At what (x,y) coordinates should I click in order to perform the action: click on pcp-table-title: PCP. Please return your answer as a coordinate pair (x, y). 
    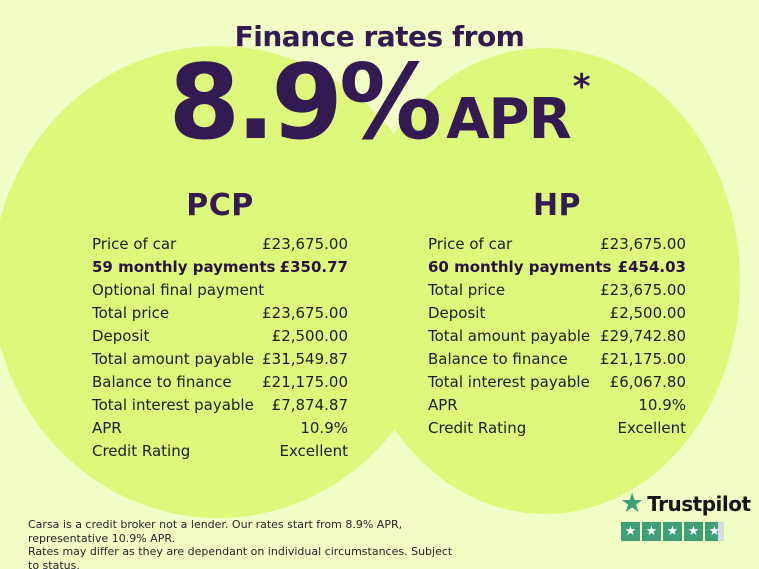
    Looking at the image, I should click on (220, 205).